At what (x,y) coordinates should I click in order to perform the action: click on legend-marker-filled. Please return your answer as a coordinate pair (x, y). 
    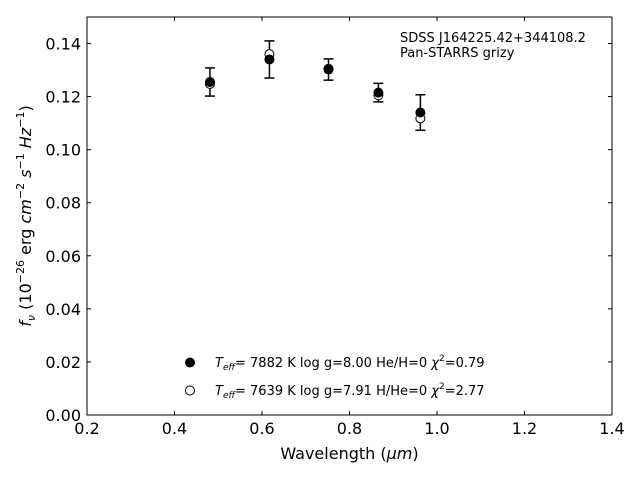
    Looking at the image, I should click on (190, 362).